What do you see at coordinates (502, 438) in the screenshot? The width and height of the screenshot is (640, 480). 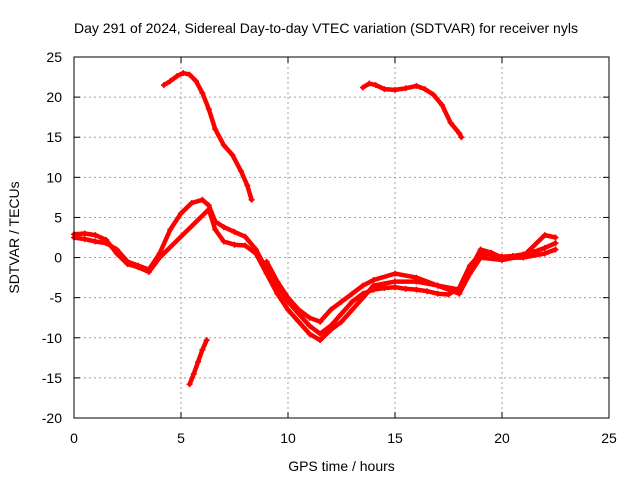 I see `x-tick-label: 20` at bounding box center [502, 438].